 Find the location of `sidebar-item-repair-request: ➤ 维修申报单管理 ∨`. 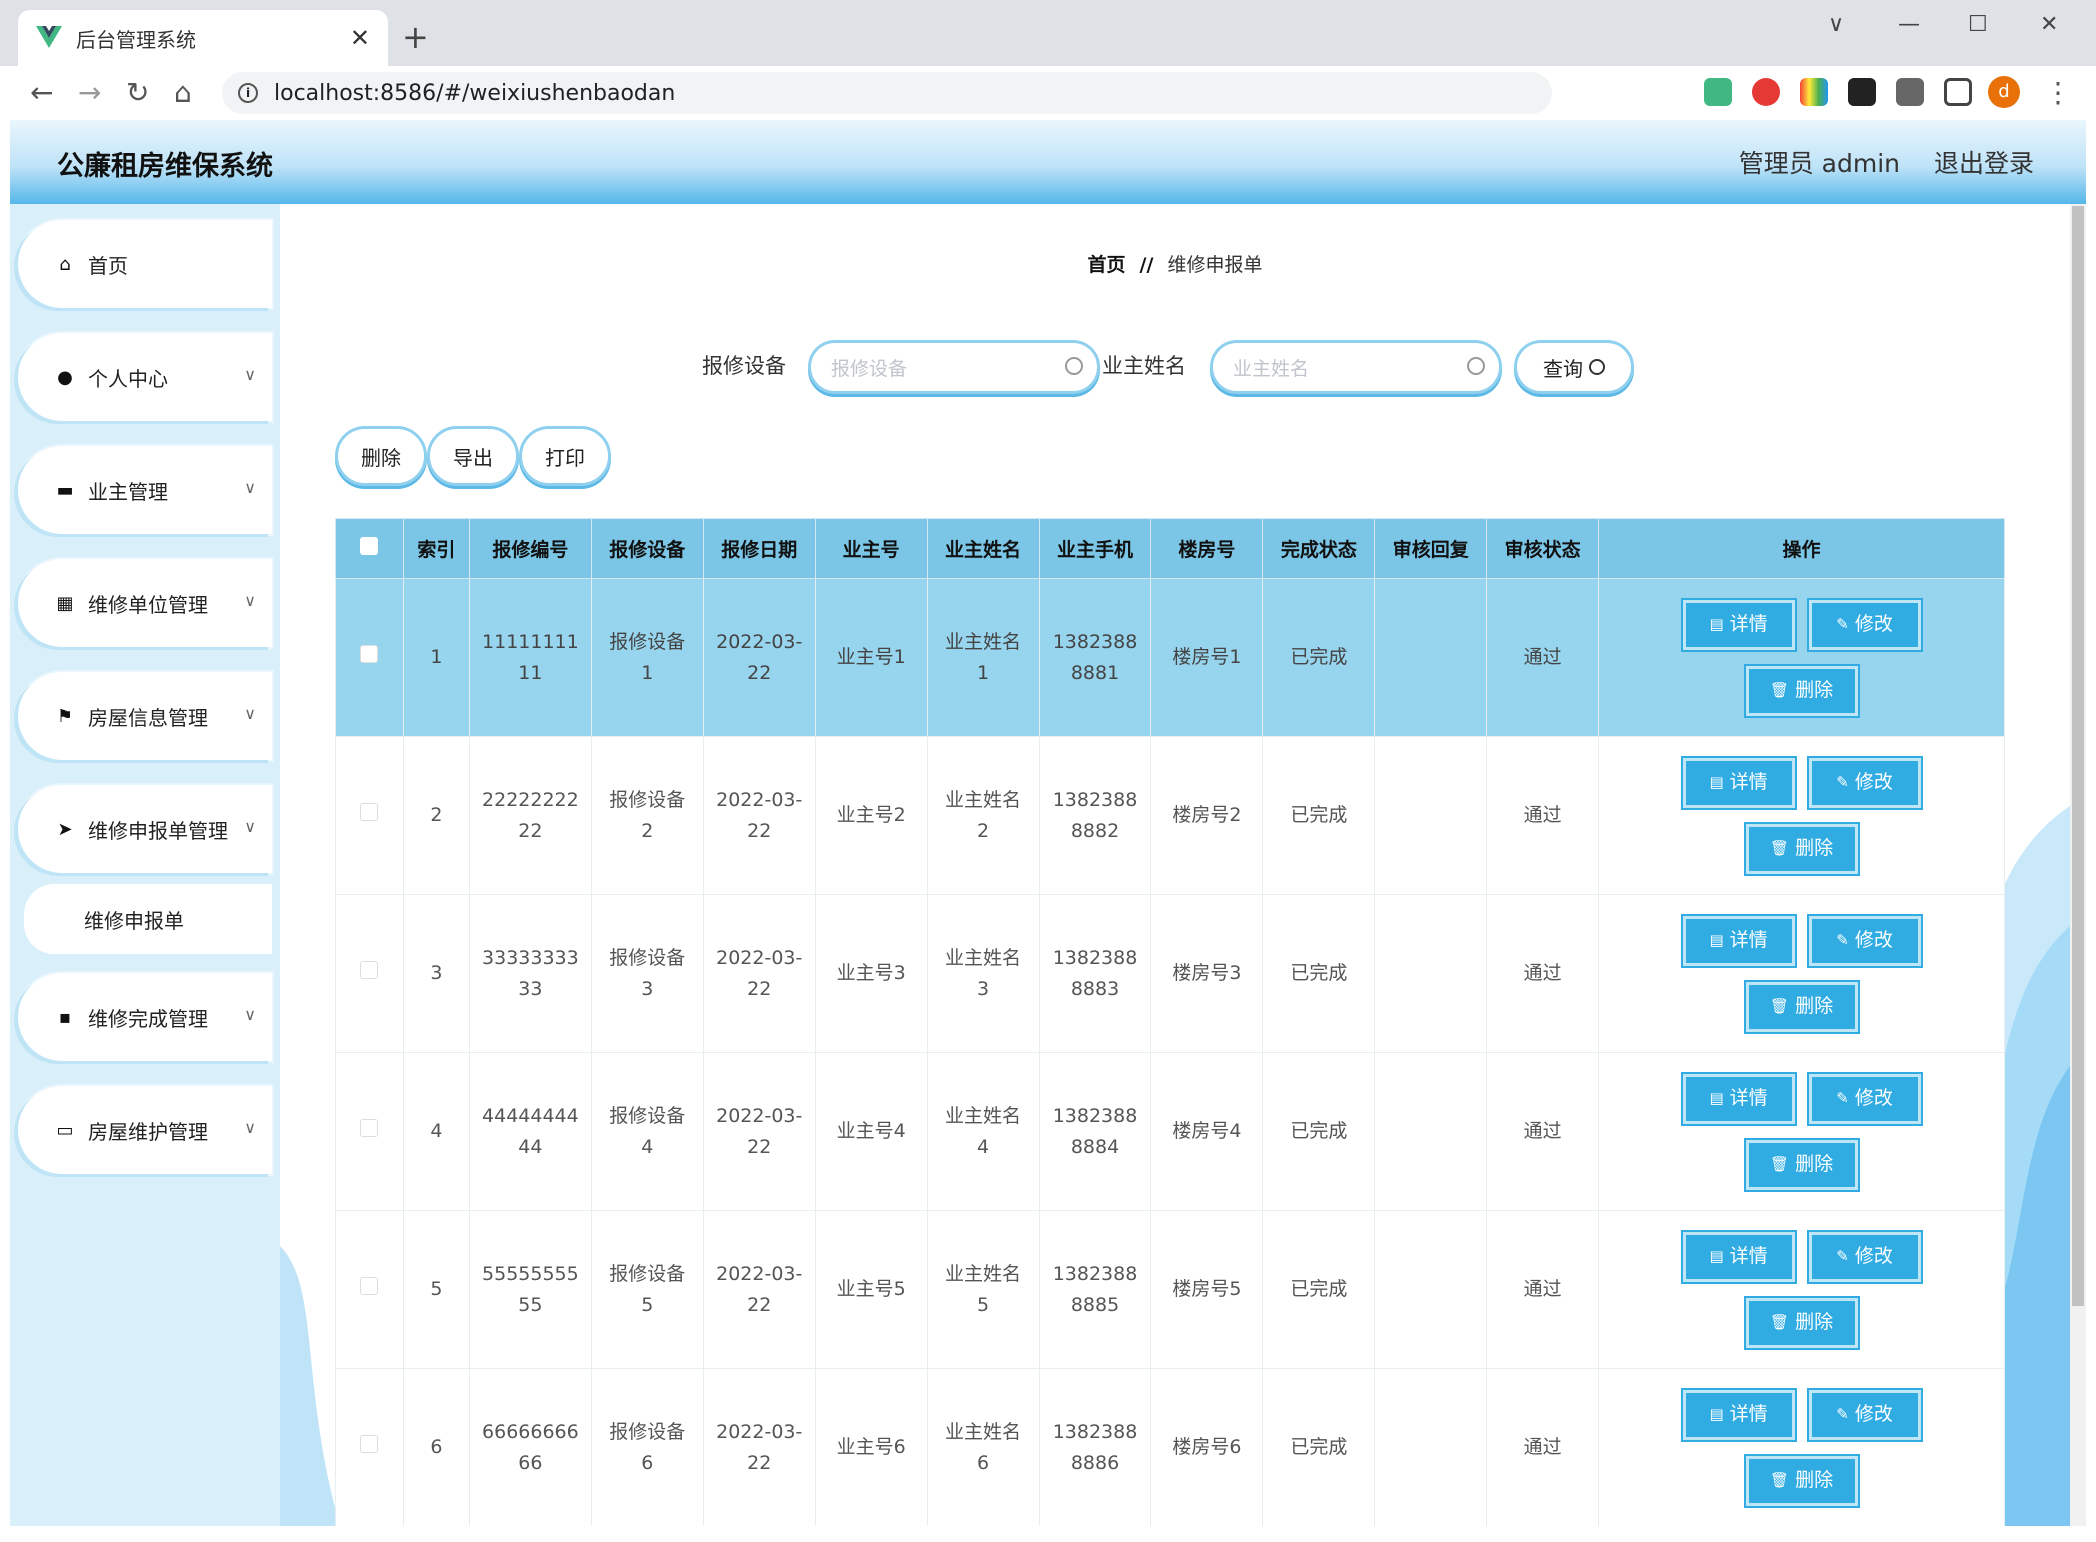

sidebar-item-repair-request: ➤ 维修申报单管理 ∨ is located at coordinates (145, 829).